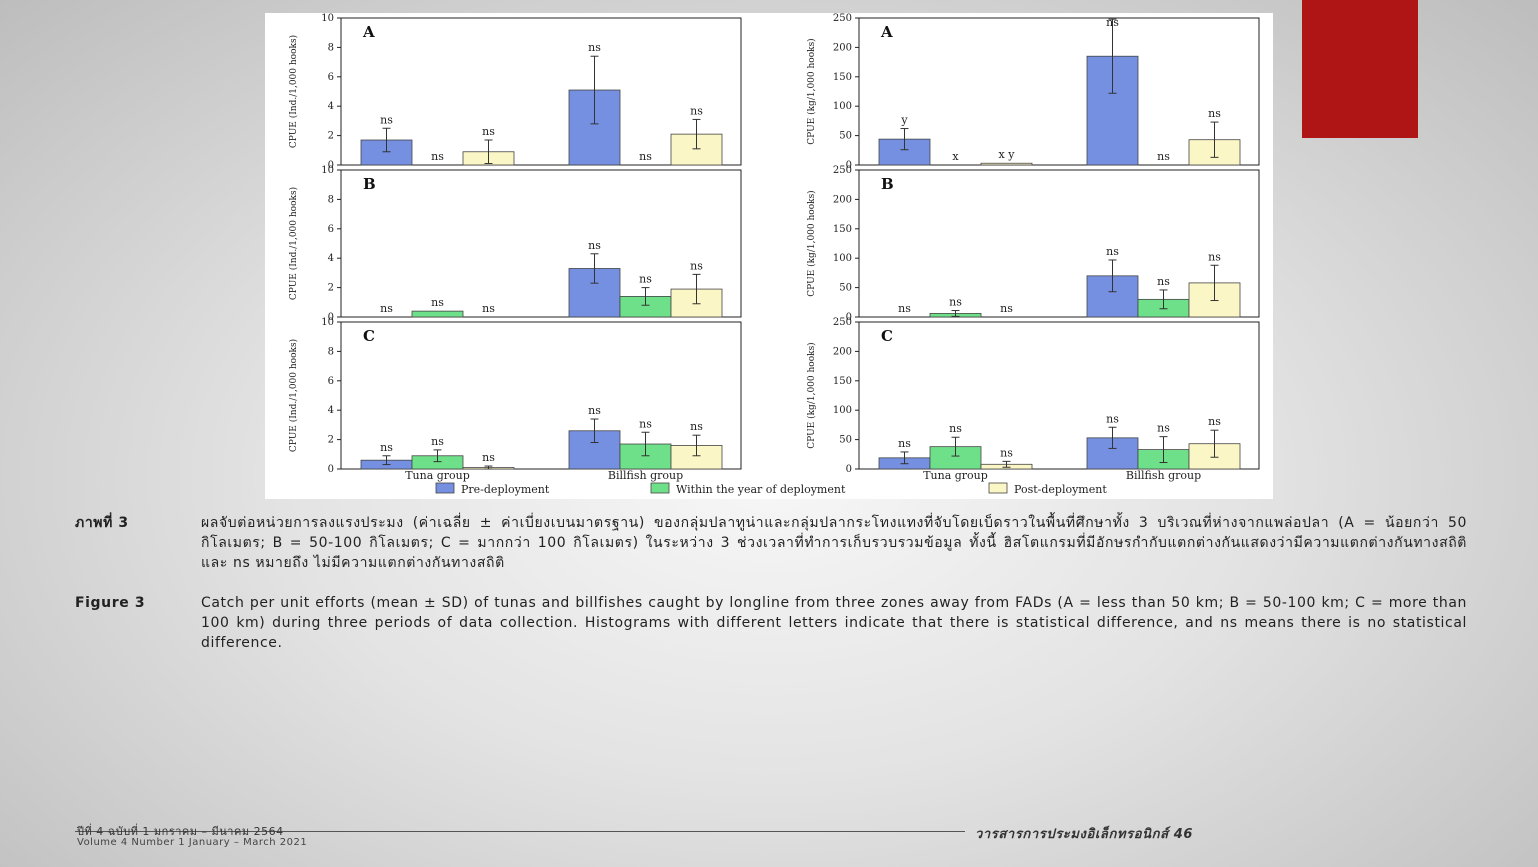 This screenshot has height=867, width=1538. I want to click on panel-letter: A, so click(368, 32).